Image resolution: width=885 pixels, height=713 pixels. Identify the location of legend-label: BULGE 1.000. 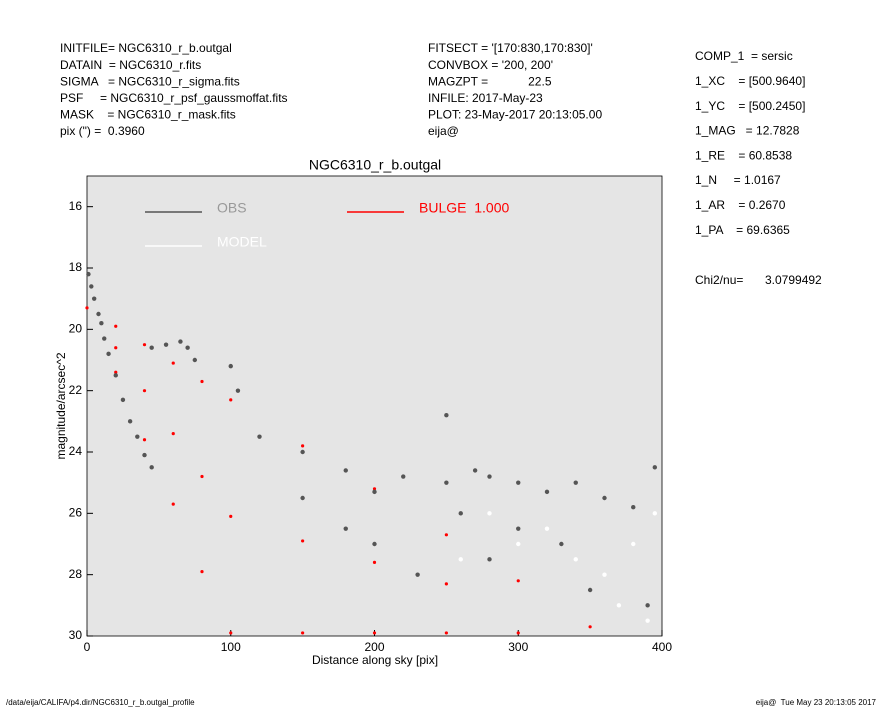
(464, 208).